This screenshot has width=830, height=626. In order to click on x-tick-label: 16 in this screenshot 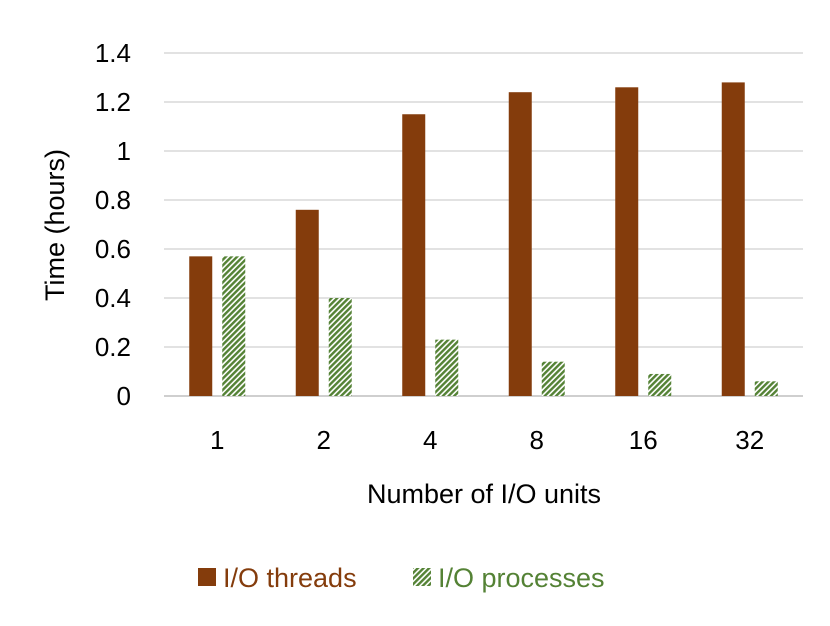, I will do `click(643, 440)`.